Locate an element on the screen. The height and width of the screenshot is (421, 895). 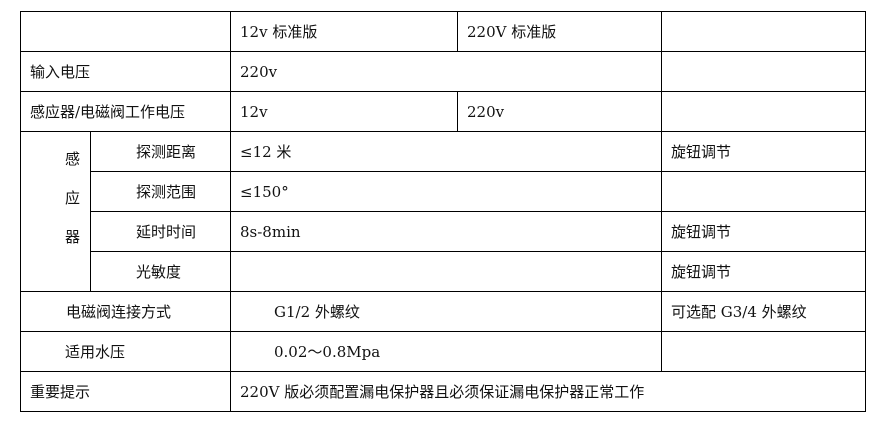
connection-label: 电磁阀连接方式 is located at coordinates (125, 311).